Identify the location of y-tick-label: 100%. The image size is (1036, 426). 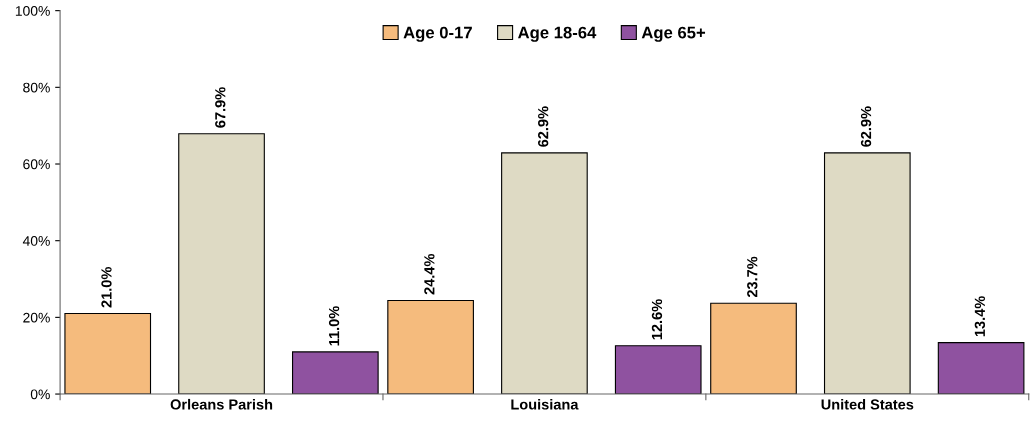
(32, 10).